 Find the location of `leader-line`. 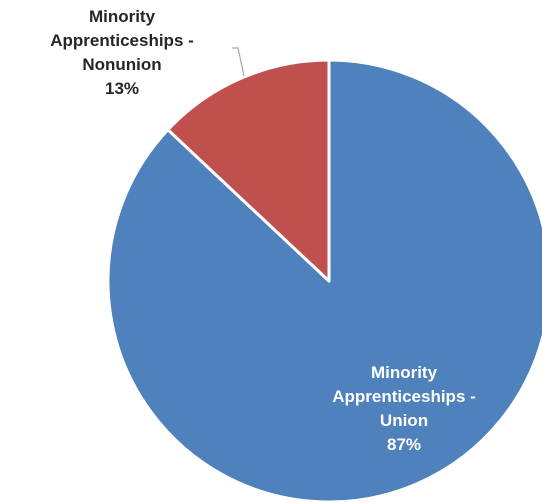

leader-line is located at coordinates (238, 62).